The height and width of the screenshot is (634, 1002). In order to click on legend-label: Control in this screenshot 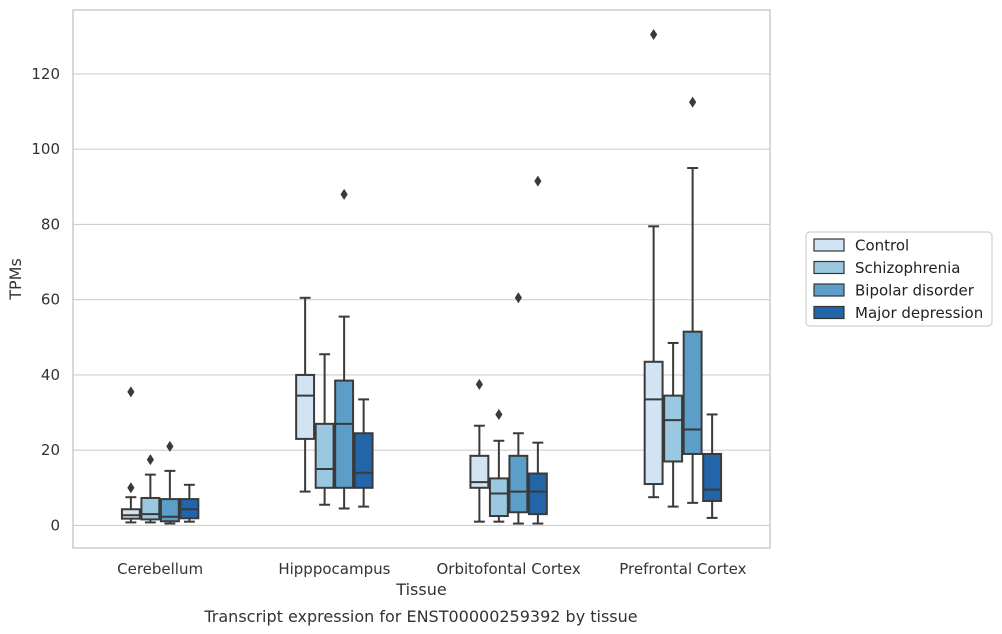, I will do `click(882, 246)`.